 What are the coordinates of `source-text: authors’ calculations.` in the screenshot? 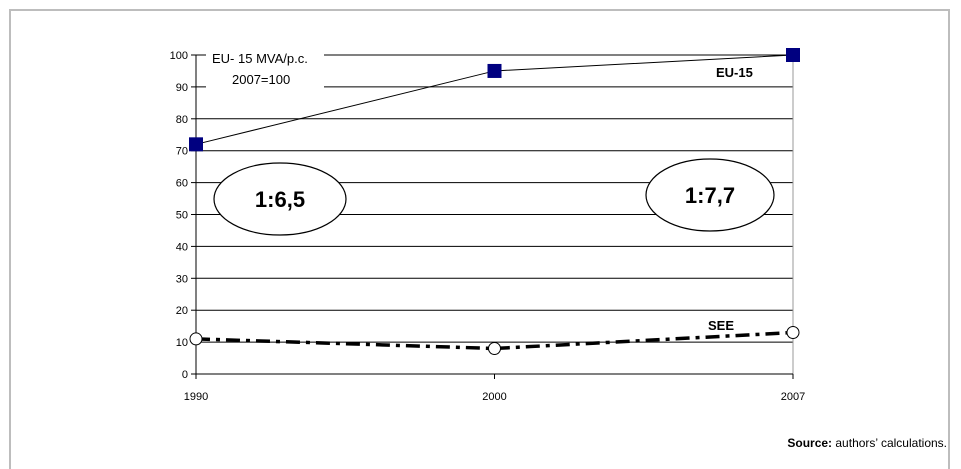 It's located at (889, 443).